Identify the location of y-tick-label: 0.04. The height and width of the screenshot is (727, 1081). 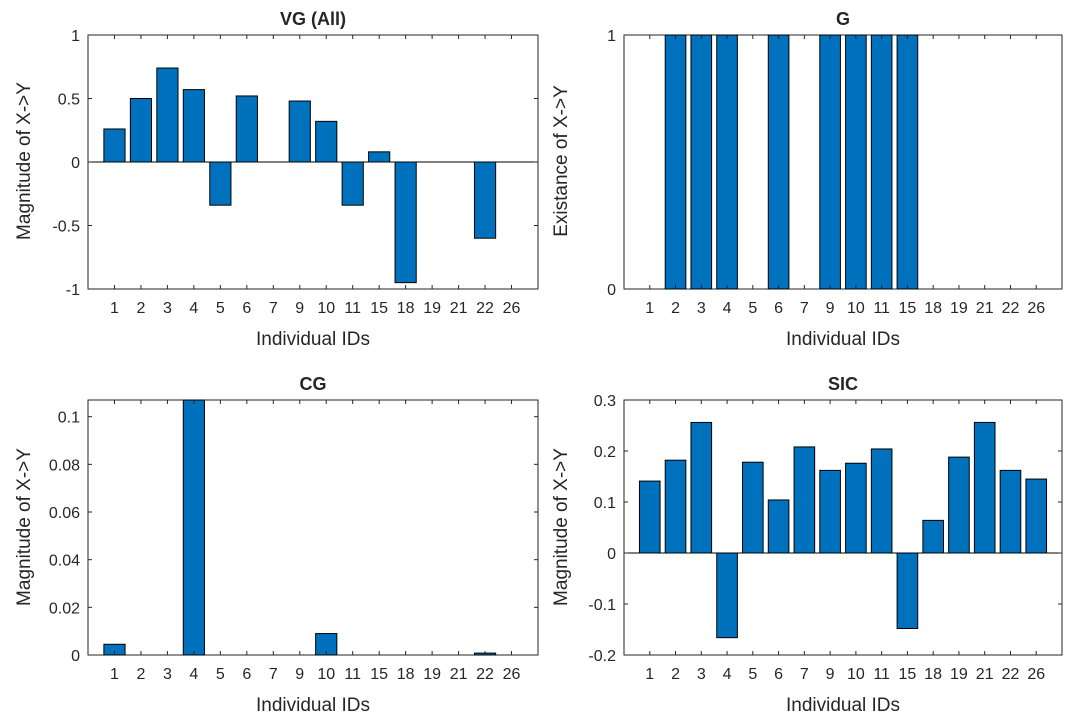
(64, 561).